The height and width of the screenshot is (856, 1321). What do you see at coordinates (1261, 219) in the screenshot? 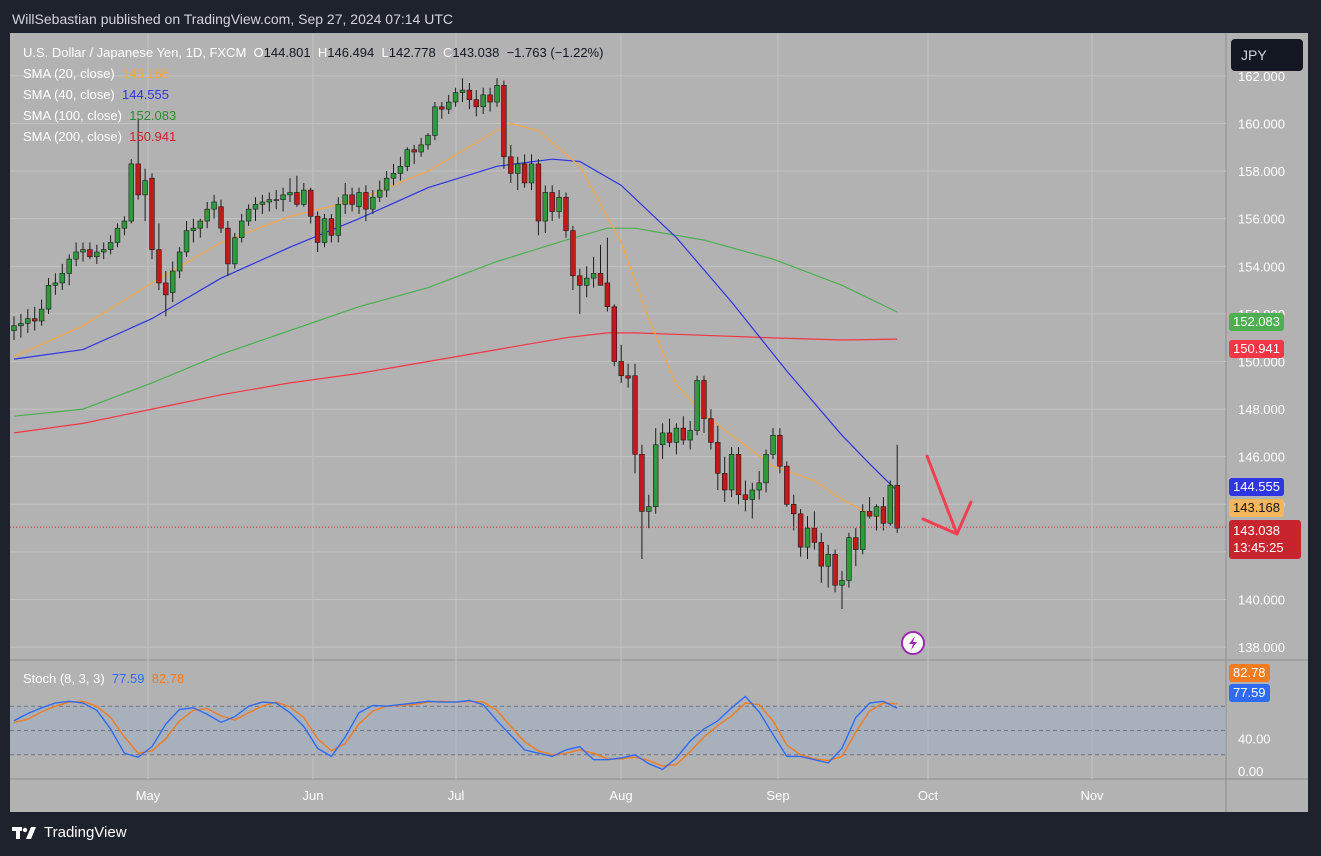
I see `price-tick-label: 156.000` at bounding box center [1261, 219].